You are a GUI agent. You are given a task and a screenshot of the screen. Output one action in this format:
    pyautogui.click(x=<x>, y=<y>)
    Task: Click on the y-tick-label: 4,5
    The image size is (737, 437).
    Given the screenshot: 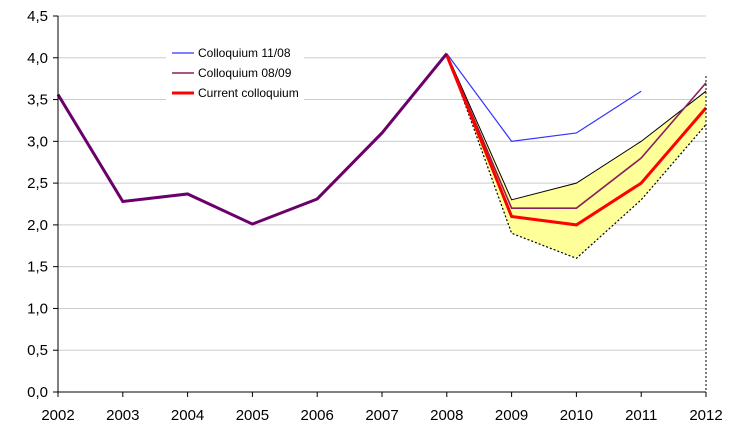 What is the action you would take?
    pyautogui.click(x=37, y=16)
    